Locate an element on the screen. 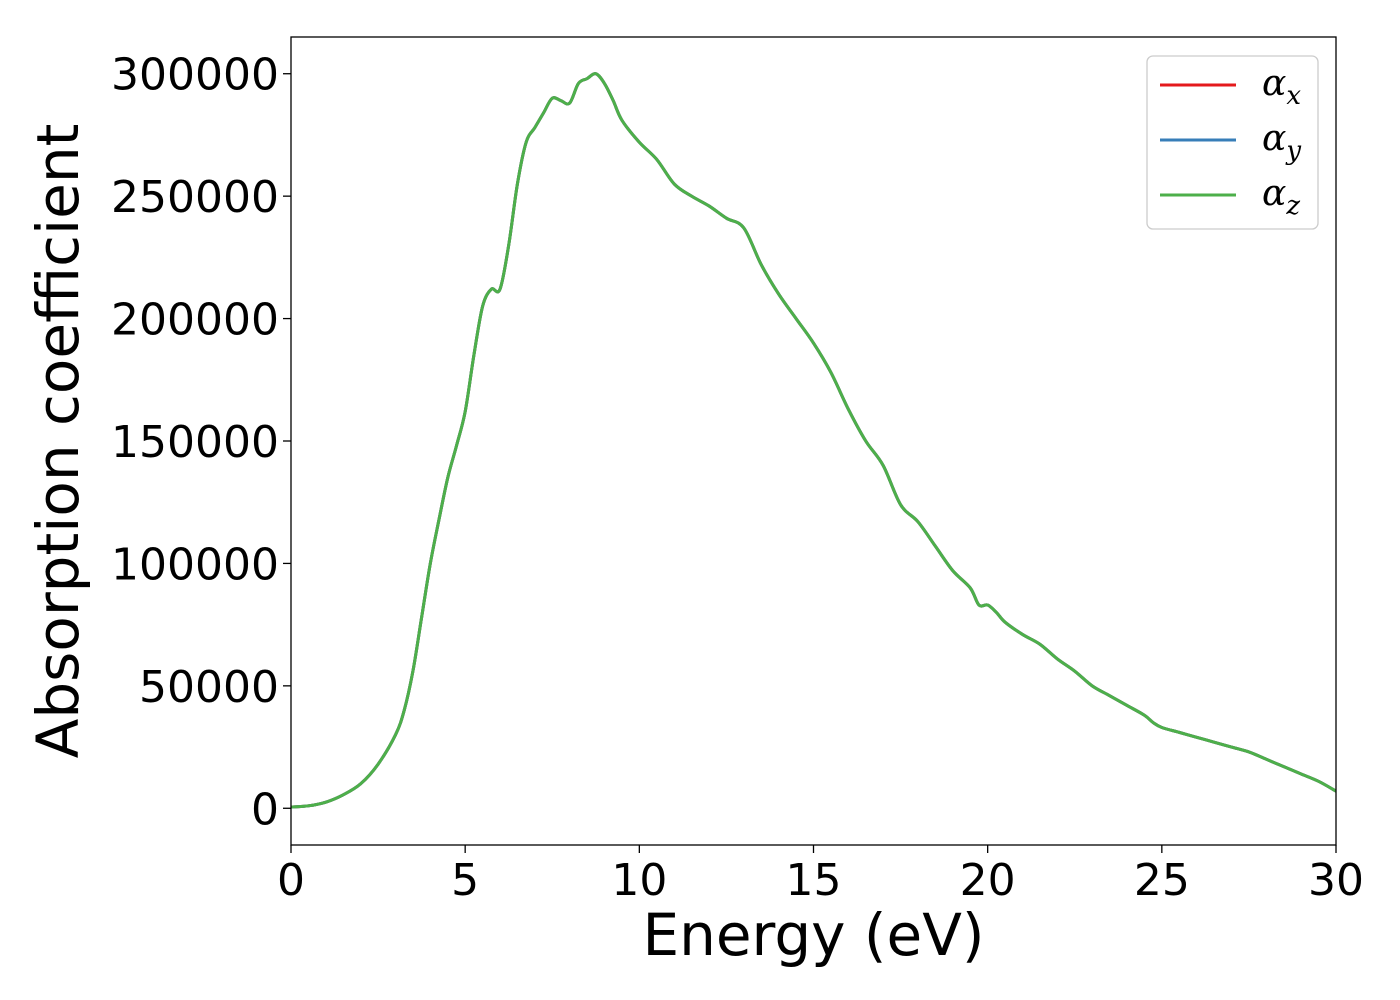 The height and width of the screenshot is (1000, 1400). x-tick-label: 10 is located at coordinates (639, 880).